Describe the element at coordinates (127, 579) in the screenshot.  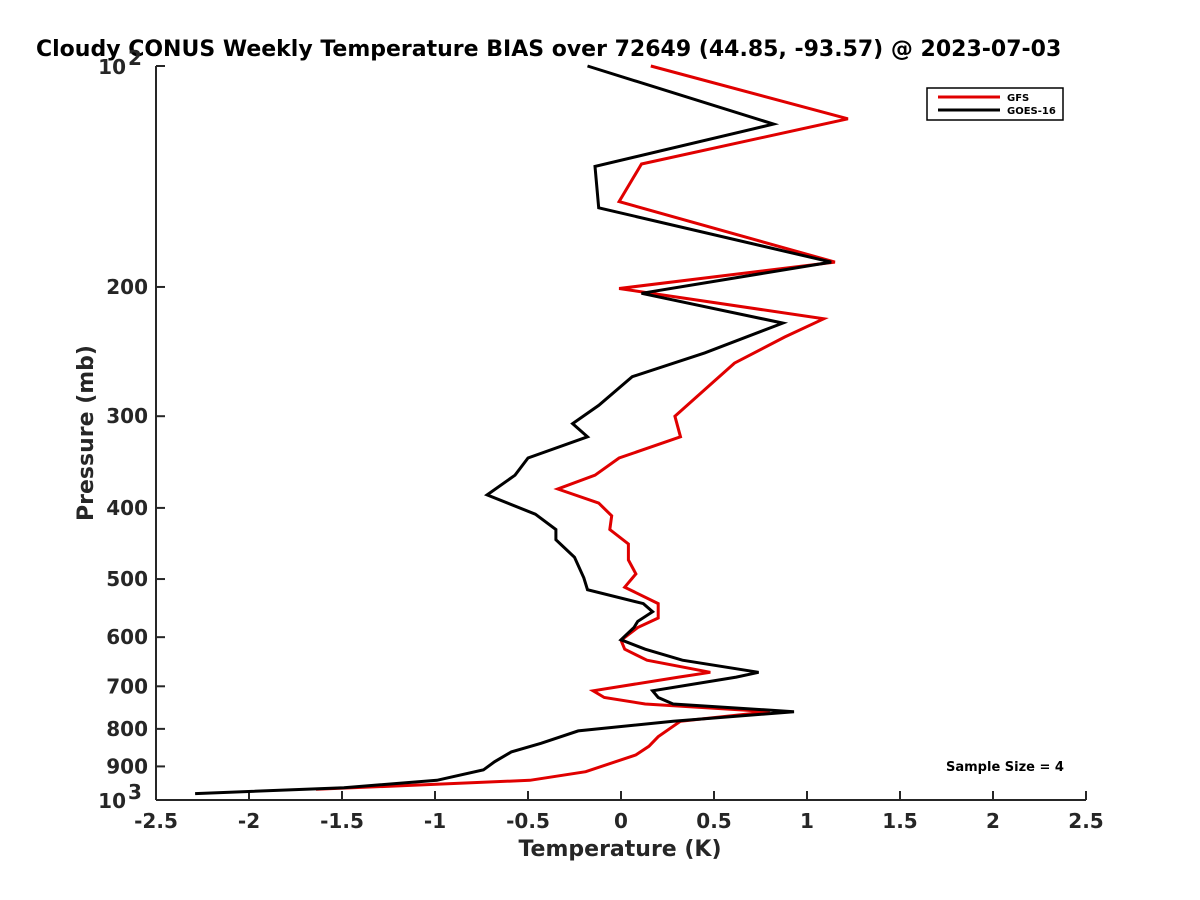
I see `y-tick-label: 500` at that location.